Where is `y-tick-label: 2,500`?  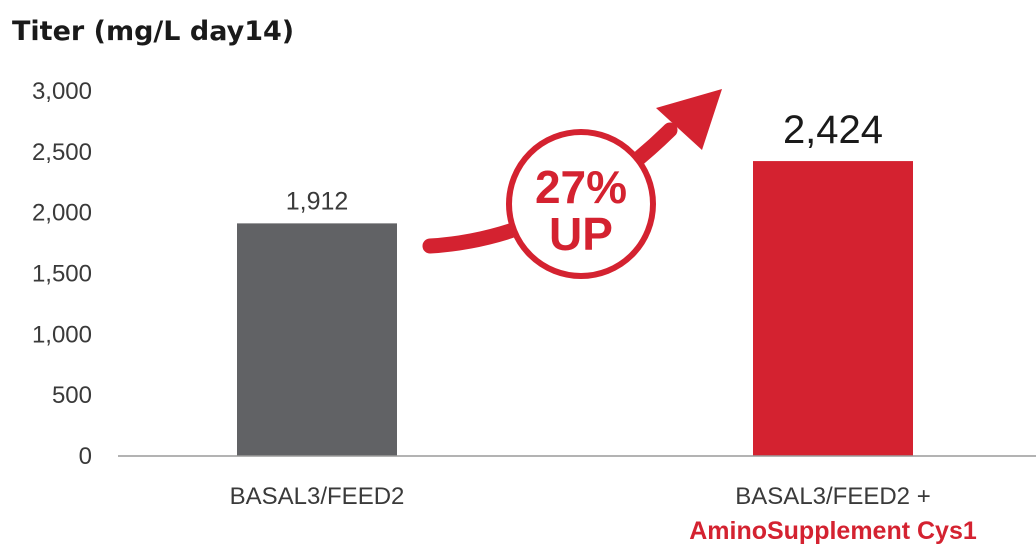 y-tick-label: 2,500 is located at coordinates (62, 152).